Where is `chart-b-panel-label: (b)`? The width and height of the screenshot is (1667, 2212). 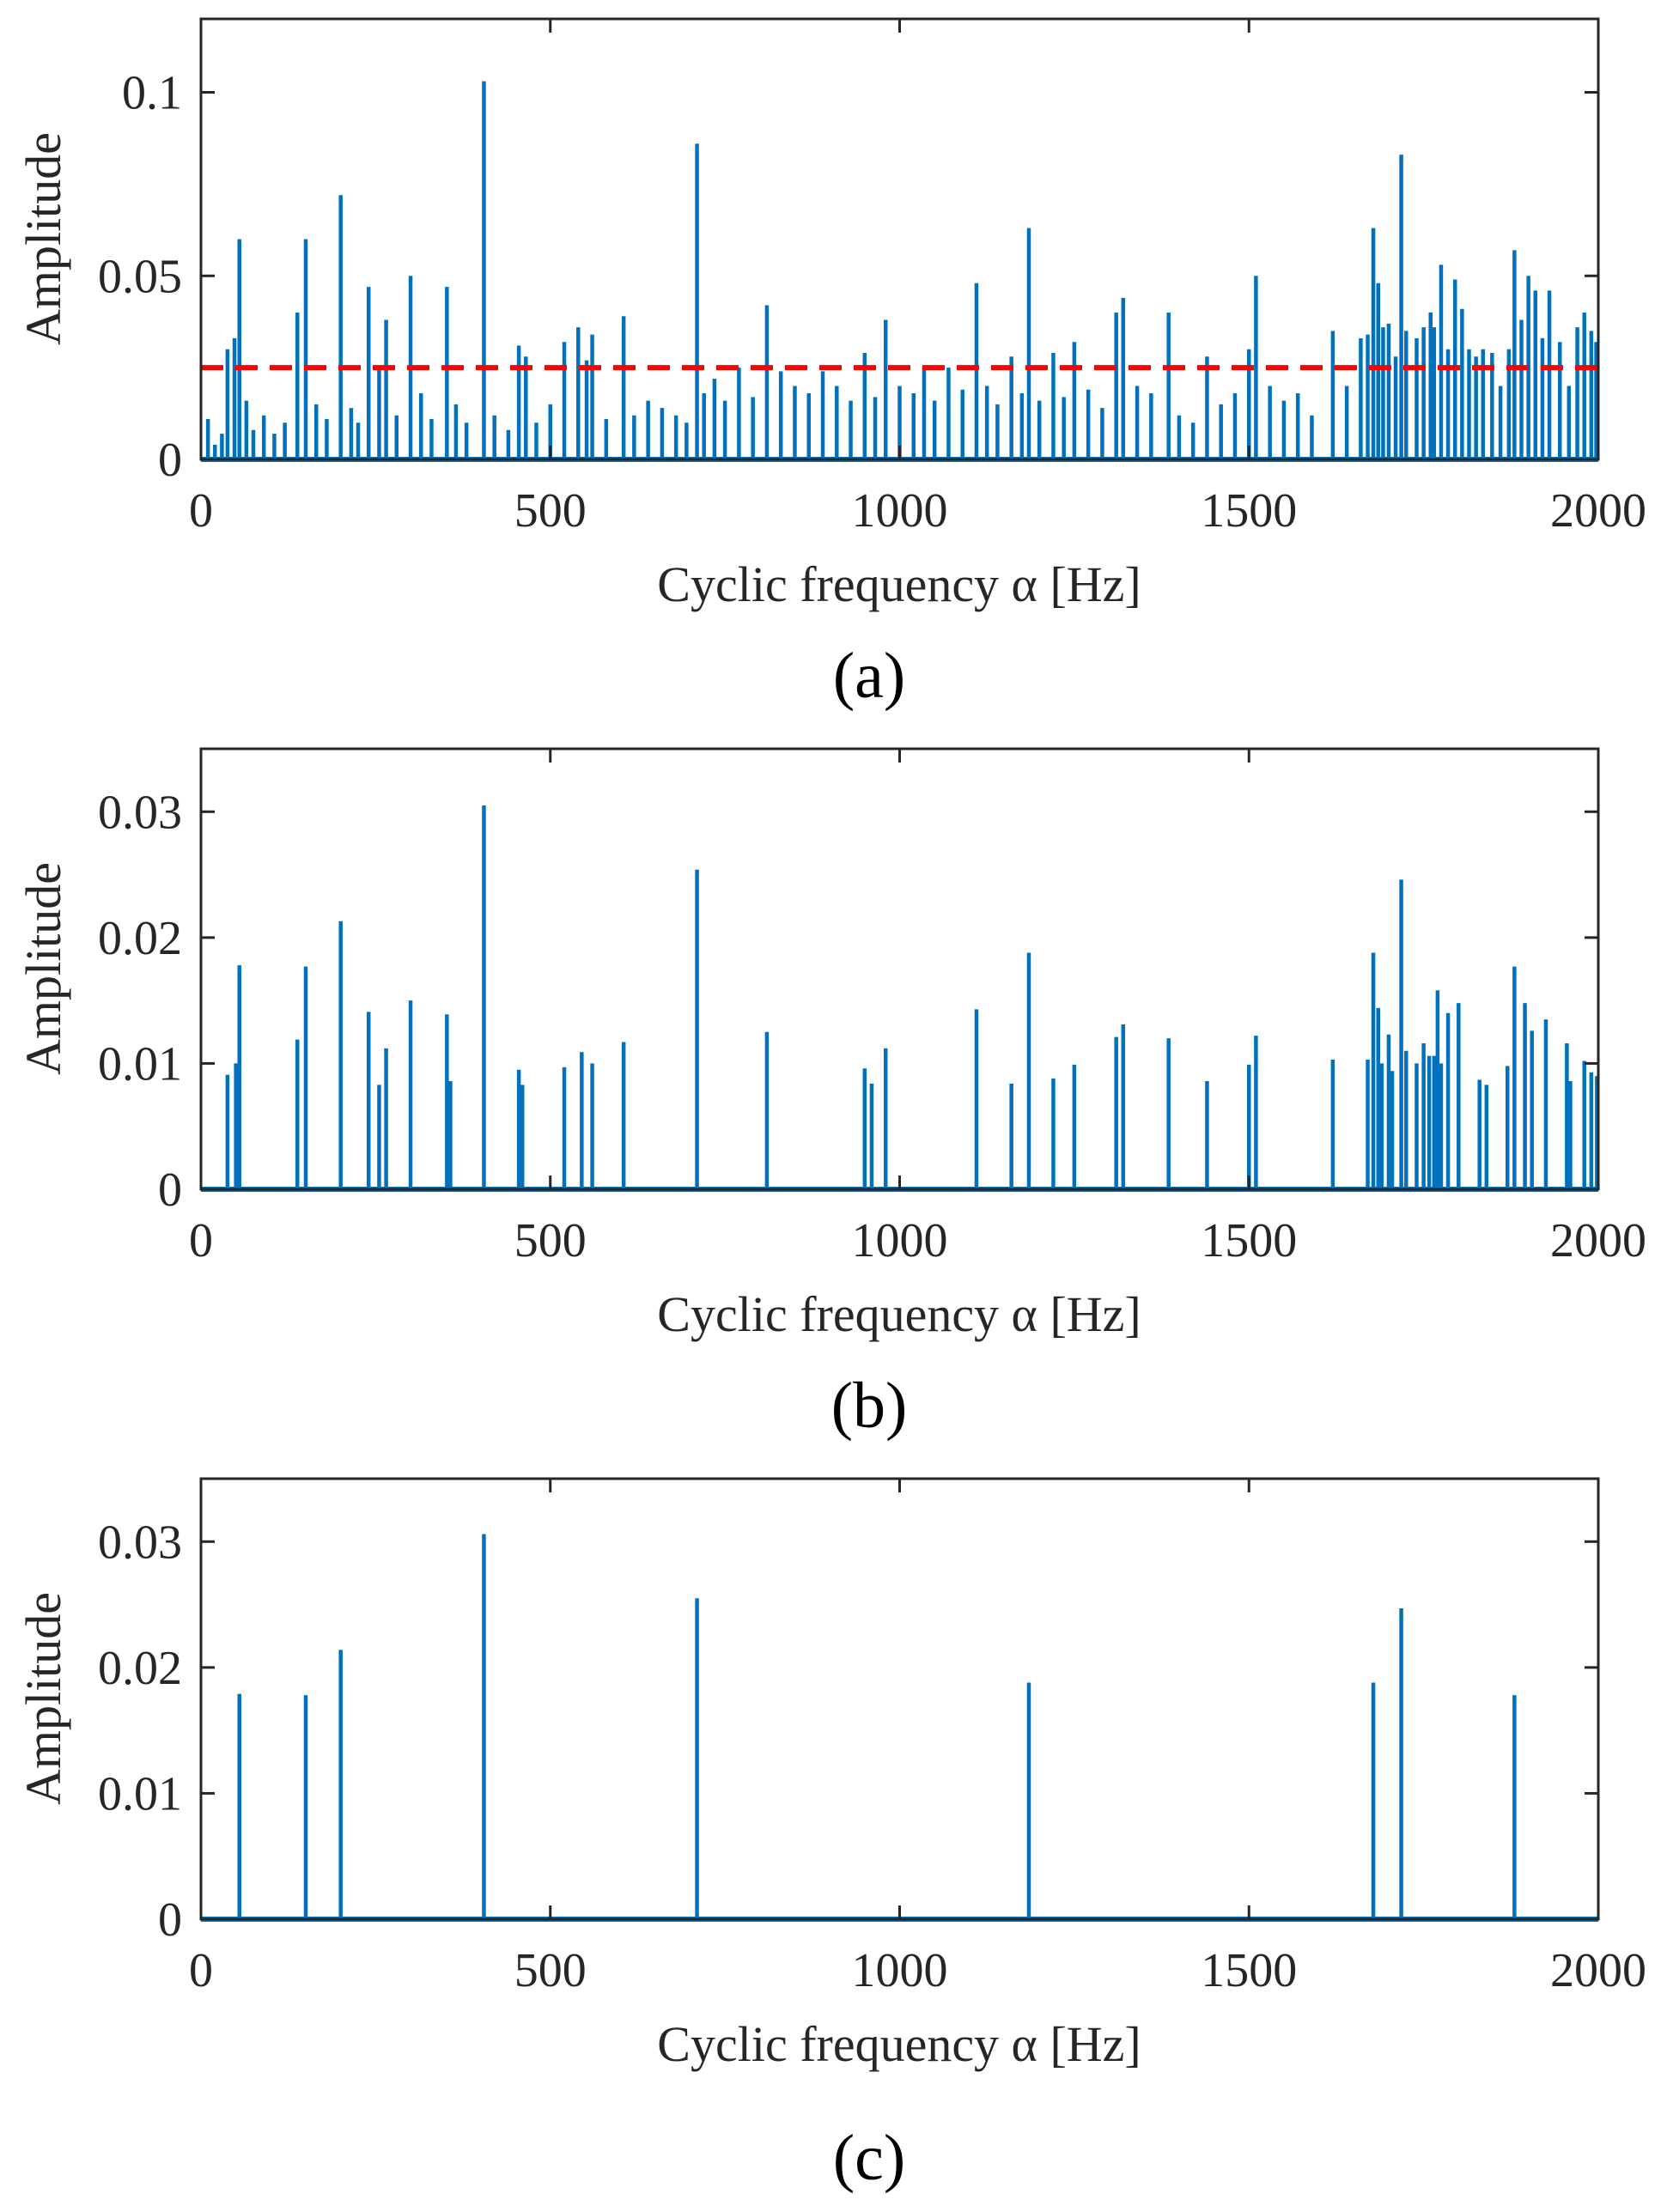 chart-b-panel-label: (b) is located at coordinates (869, 1406).